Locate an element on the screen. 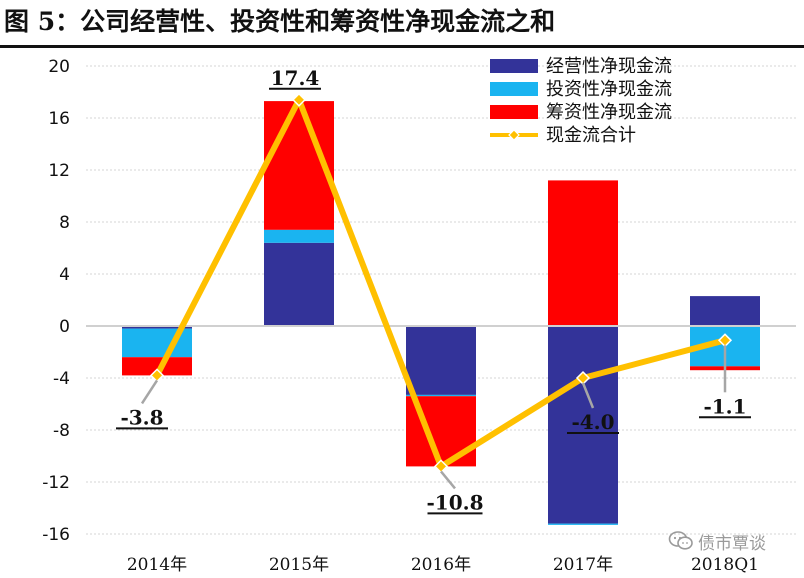  data-label: -1.1 is located at coordinates (724, 406).